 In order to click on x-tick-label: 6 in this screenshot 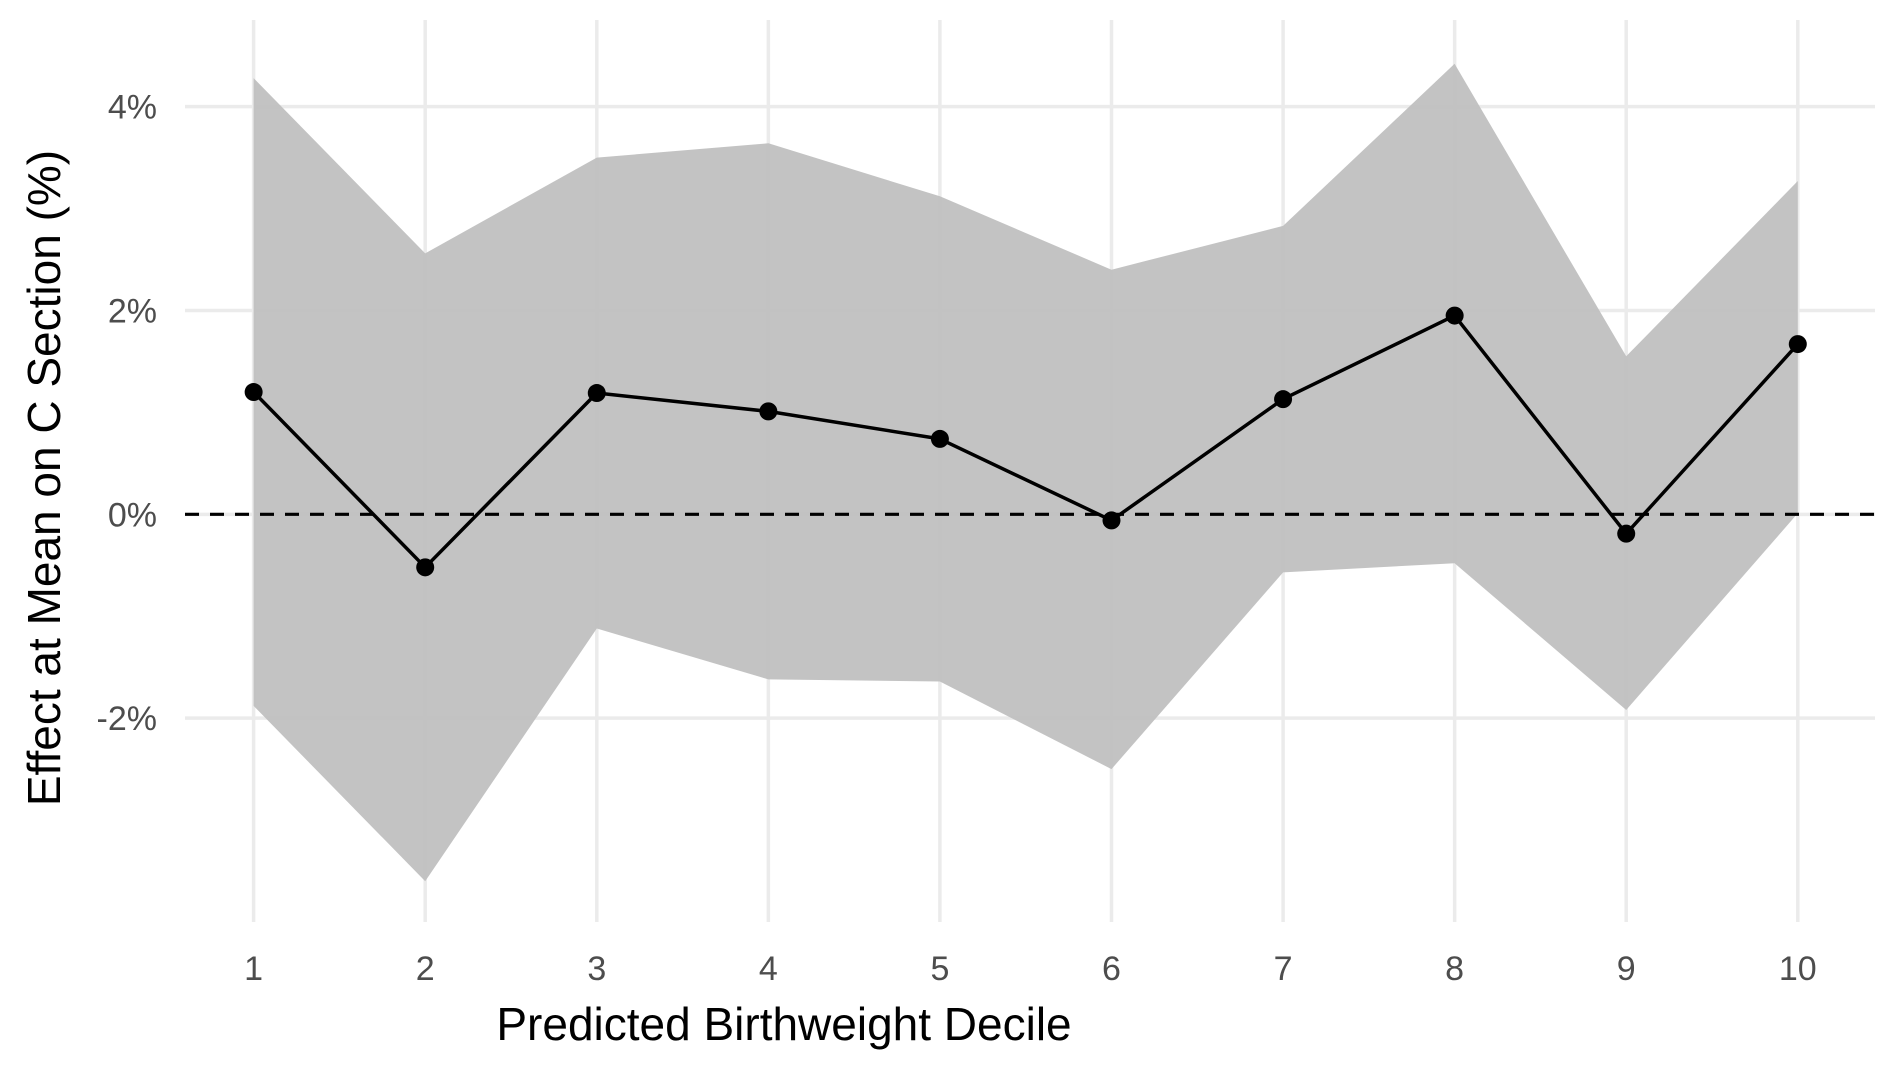, I will do `click(1111, 969)`.